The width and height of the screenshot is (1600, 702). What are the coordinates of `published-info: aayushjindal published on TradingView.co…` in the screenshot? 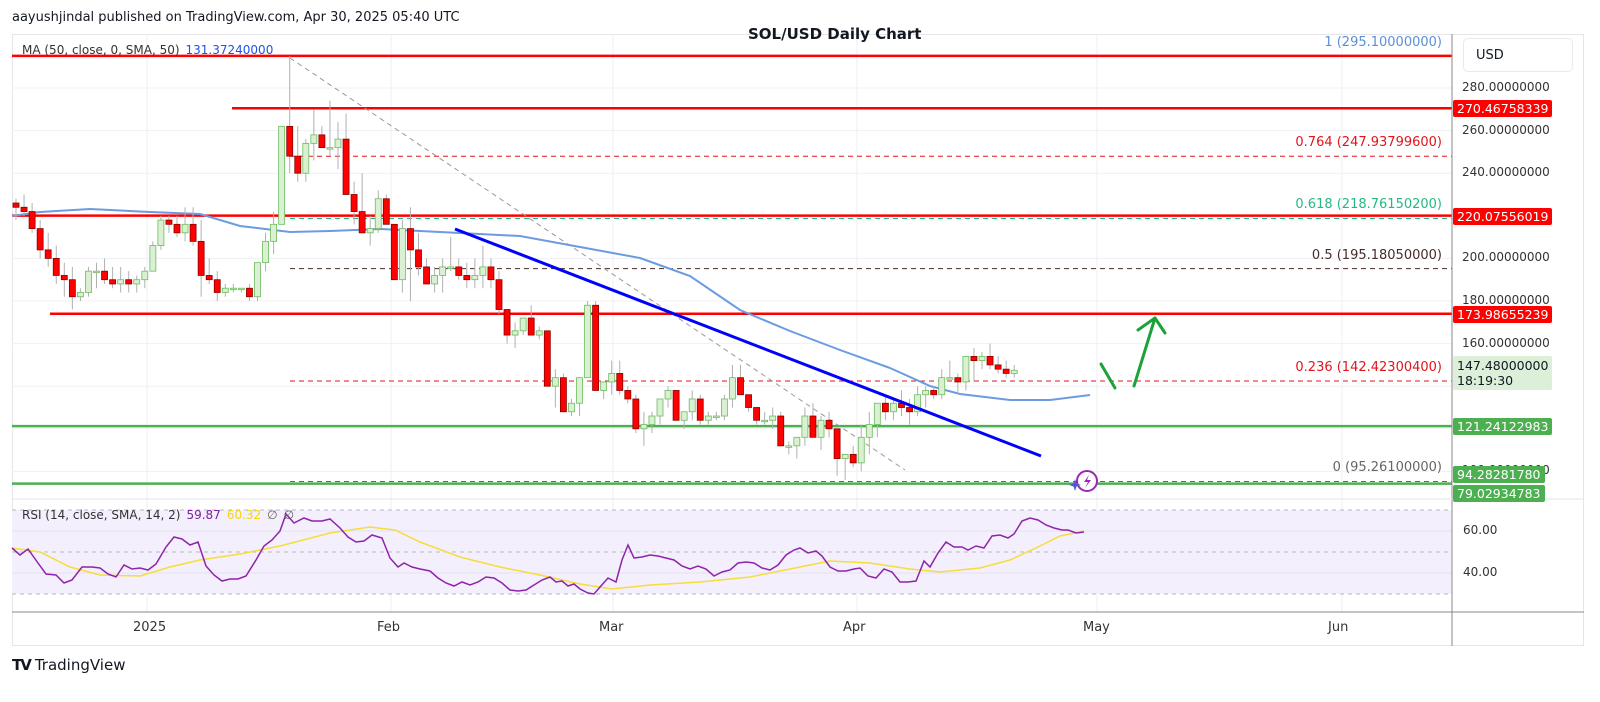 It's located at (236, 17).